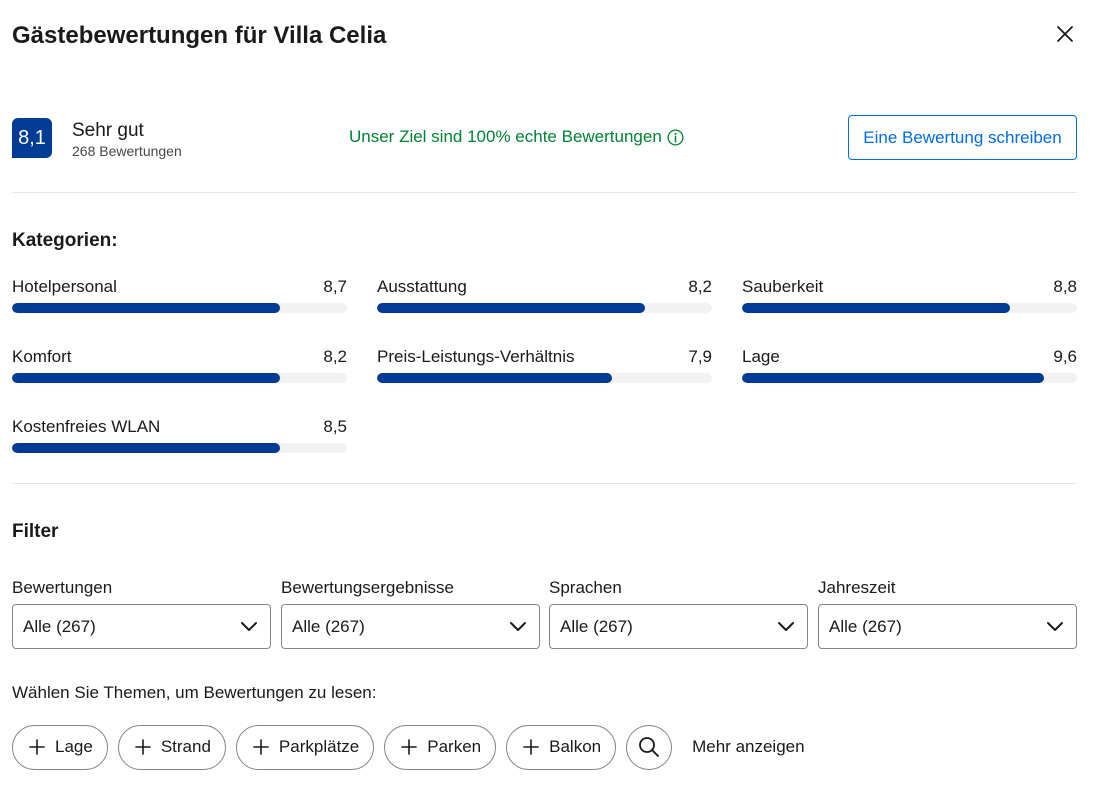 The height and width of the screenshot is (797, 1094). What do you see at coordinates (909, 297) in the screenshot?
I see `category-sauberkeit: Sauberkeit 8,8` at bounding box center [909, 297].